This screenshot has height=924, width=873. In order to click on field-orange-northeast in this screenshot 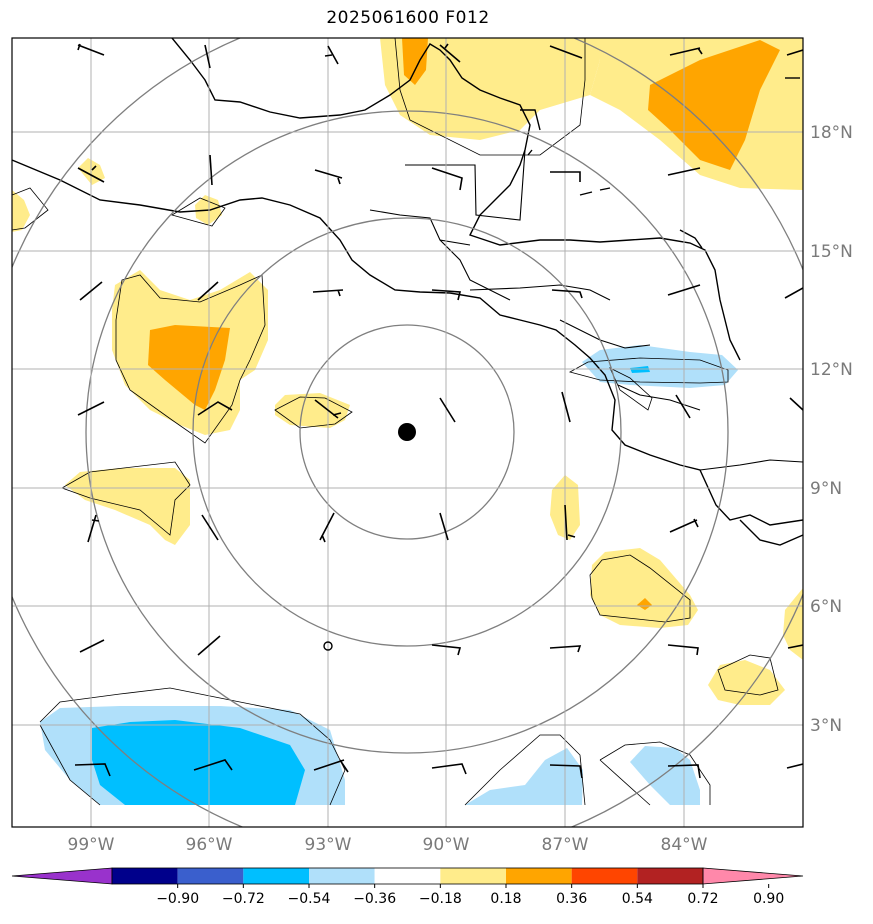, I will do `click(714, 105)`.